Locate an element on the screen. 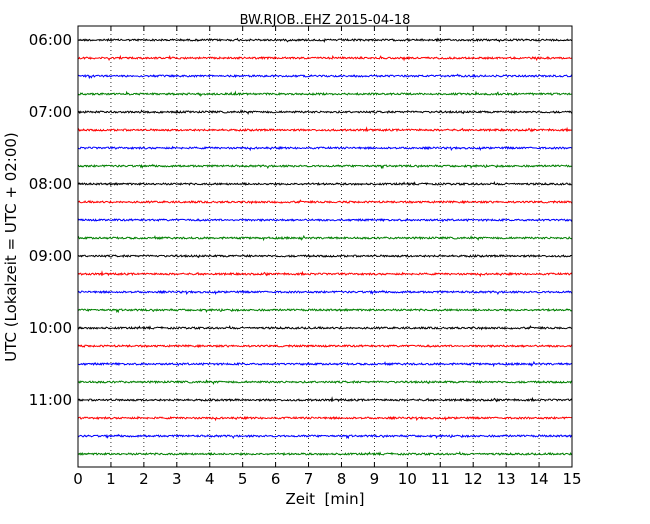 This screenshot has height=524, width=650. x-tick-label: 14 is located at coordinates (539, 479).